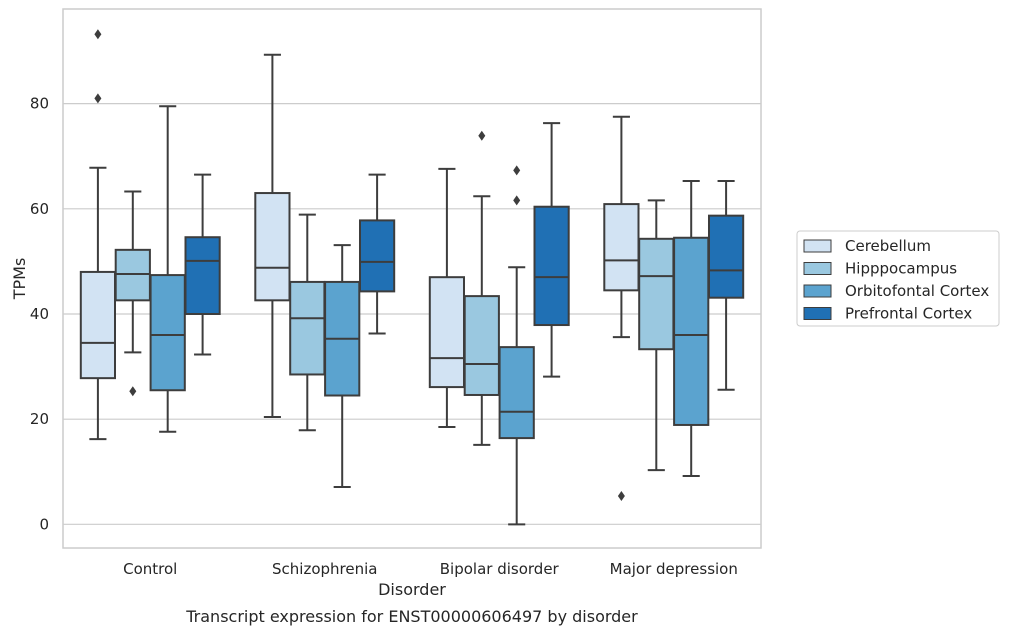  I want to click on box-schizophrenia-hipppocampus, so click(307, 322).